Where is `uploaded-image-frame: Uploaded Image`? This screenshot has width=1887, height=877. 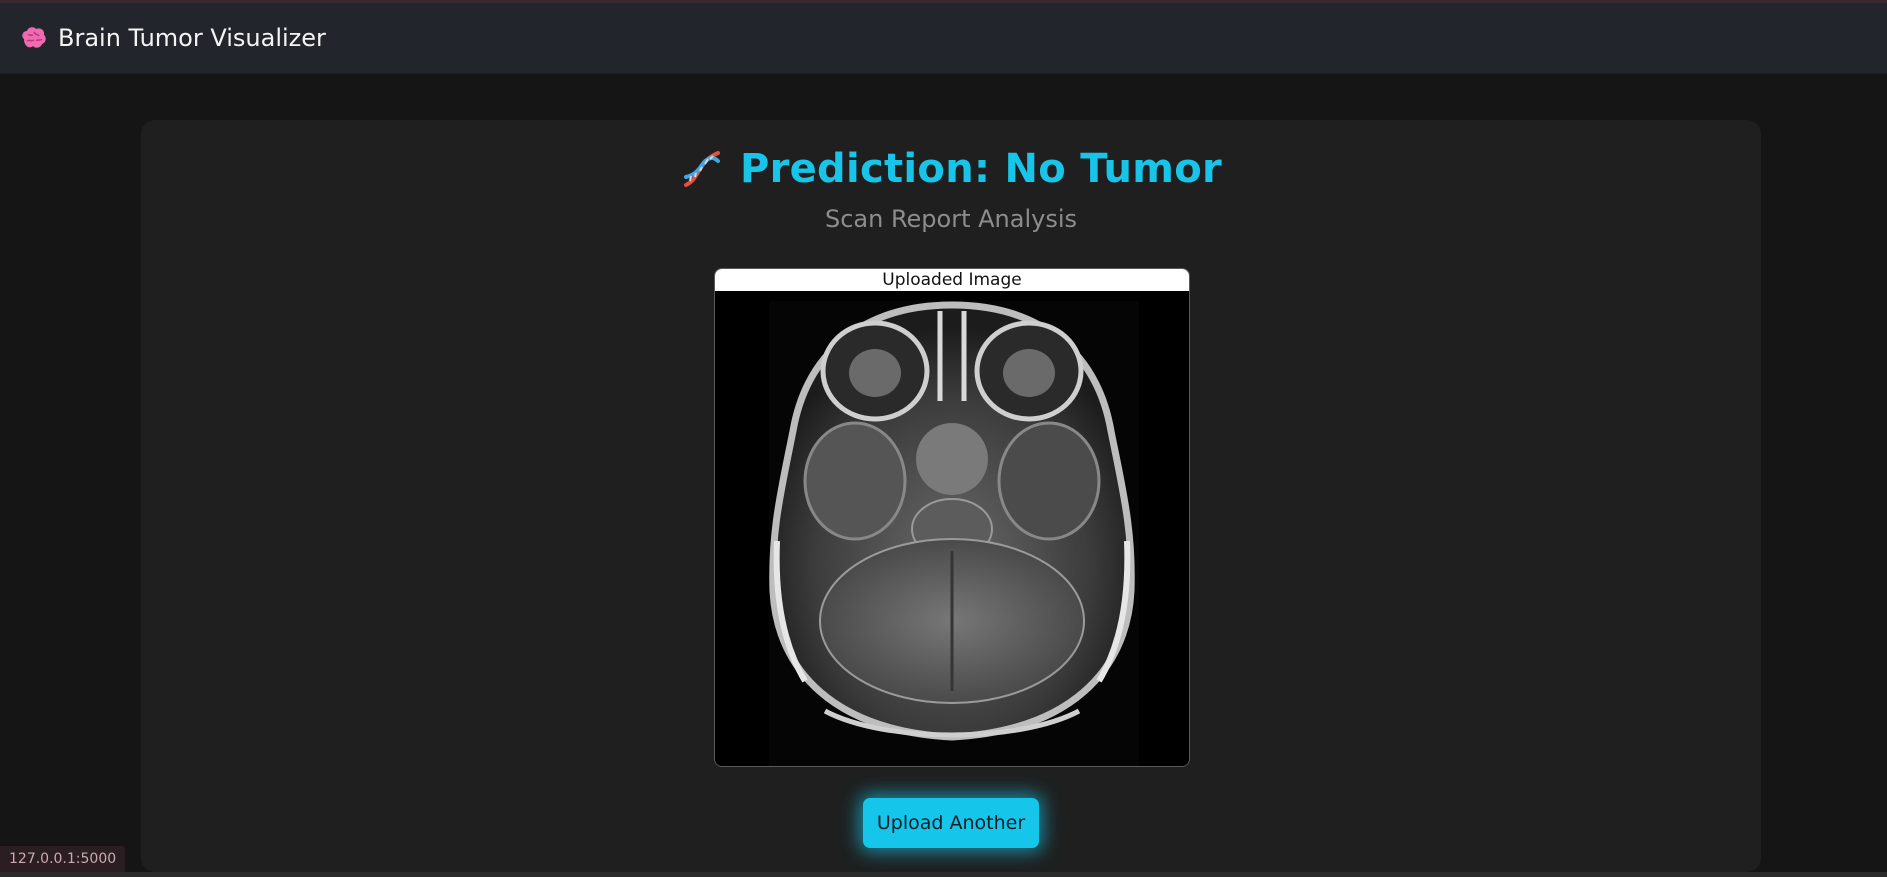
uploaded-image-frame: Uploaded Image is located at coordinates (952, 517).